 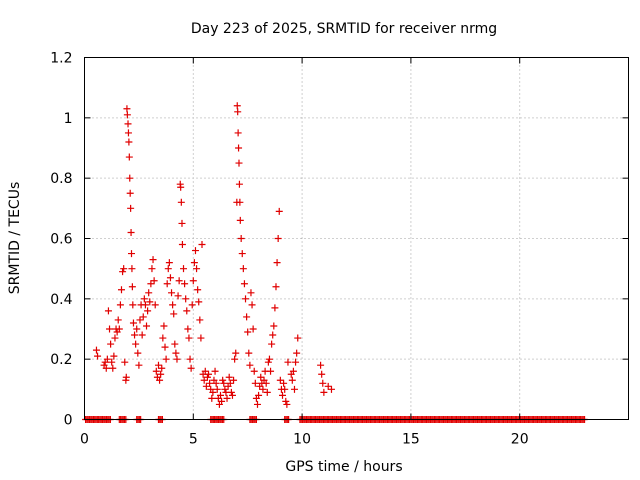 What do you see at coordinates (84, 440) in the screenshot?
I see `x-tick-label: 0` at bounding box center [84, 440].